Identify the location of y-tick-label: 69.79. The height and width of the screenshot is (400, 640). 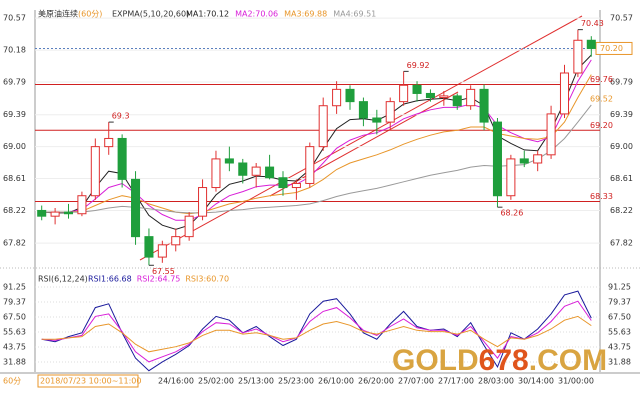
(14, 82).